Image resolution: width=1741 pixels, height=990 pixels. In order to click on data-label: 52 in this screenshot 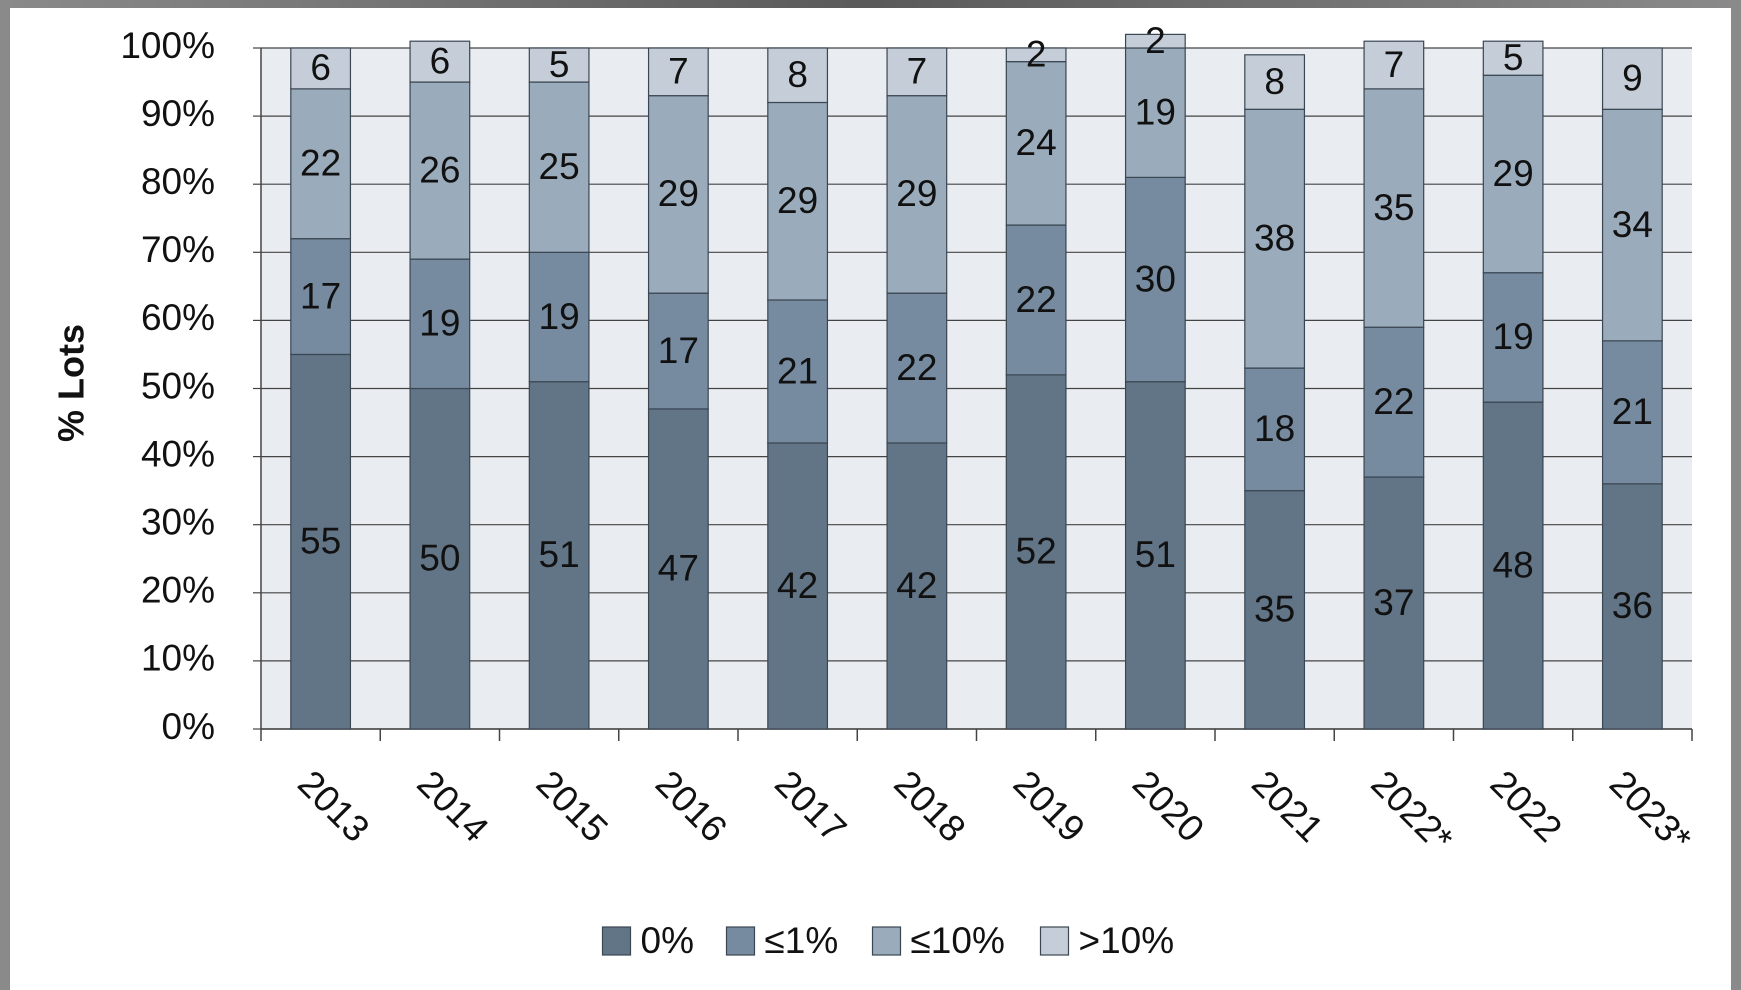, I will do `click(1036, 551)`.